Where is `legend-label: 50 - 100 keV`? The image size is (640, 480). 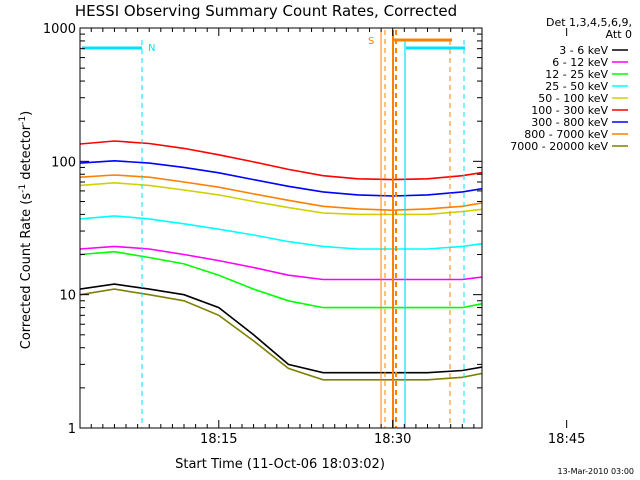
legend-label: 50 - 100 keV is located at coordinates (573, 98).